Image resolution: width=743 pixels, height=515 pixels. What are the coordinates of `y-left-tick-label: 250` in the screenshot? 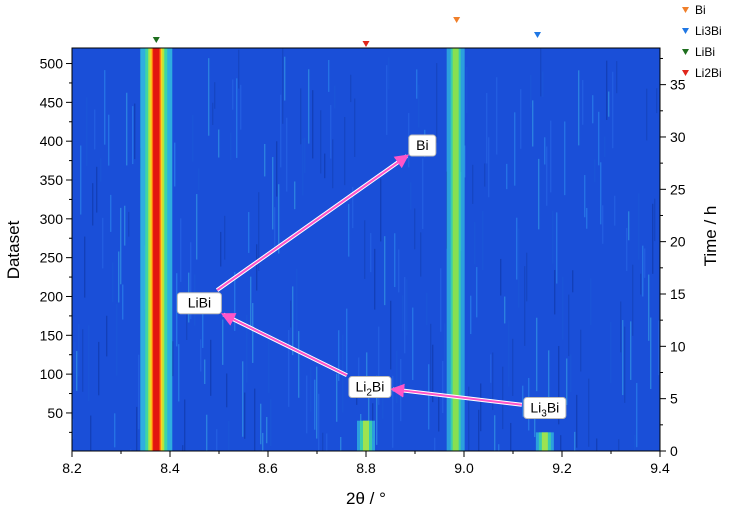 It's located at (52, 258).